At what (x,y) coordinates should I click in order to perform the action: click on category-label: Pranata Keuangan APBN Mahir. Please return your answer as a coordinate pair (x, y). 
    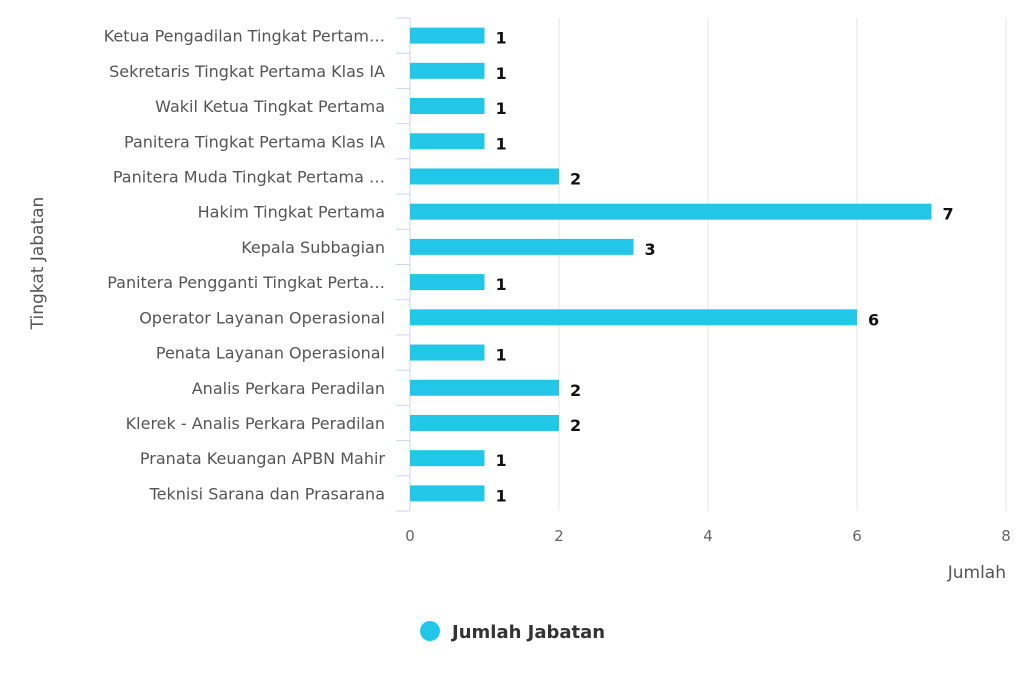
    Looking at the image, I should click on (262, 458).